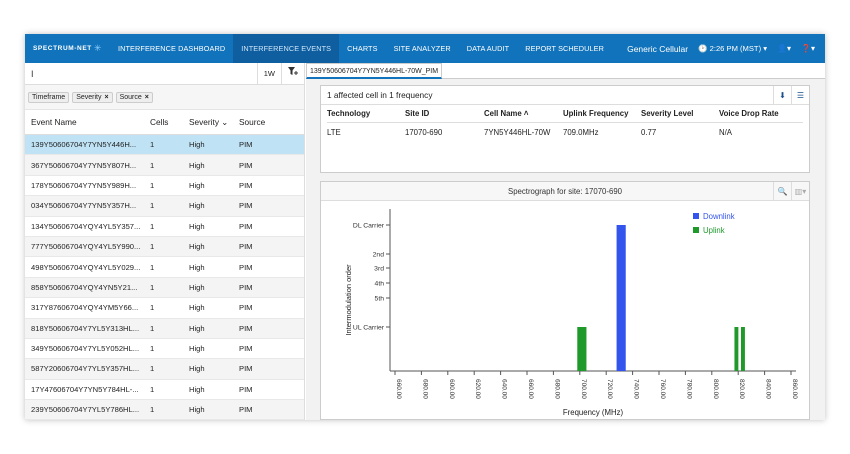 The height and width of the screenshot is (454, 850). I want to click on nav-data-audit: DATA AUDIT, so click(488, 48).